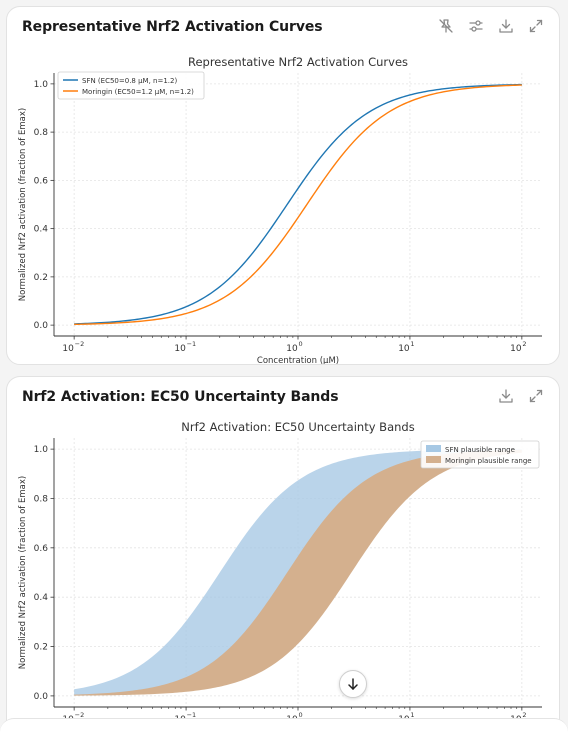  Describe the element at coordinates (488, 461) in the screenshot. I see `legend-label: Moringin plausible range` at that location.